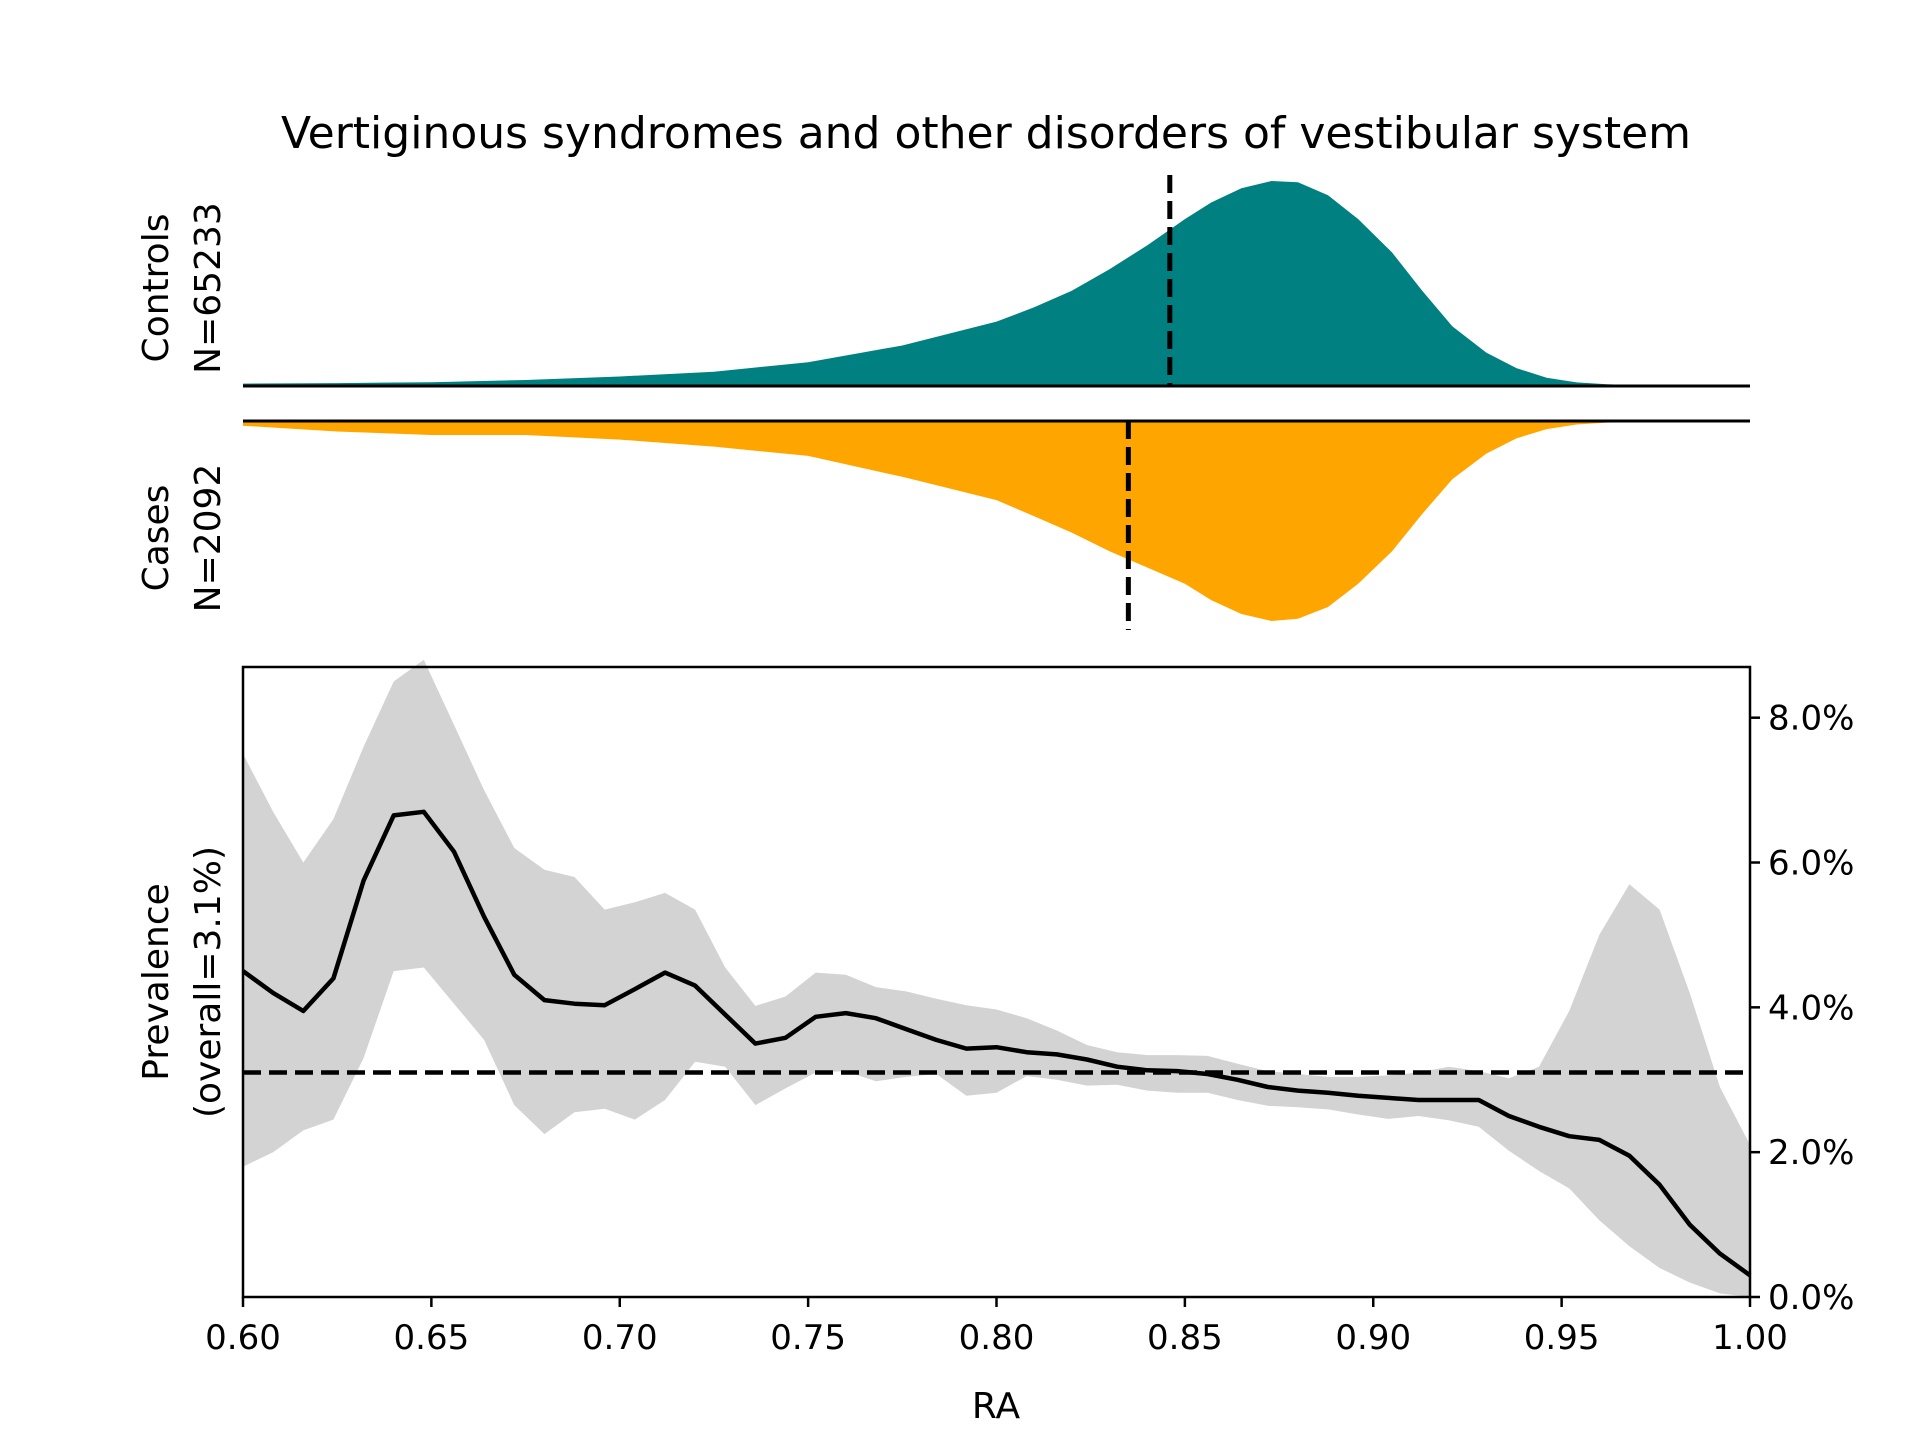 This screenshot has width=1920, height=1440. I want to click on cases-density-area, so click(996, 521).